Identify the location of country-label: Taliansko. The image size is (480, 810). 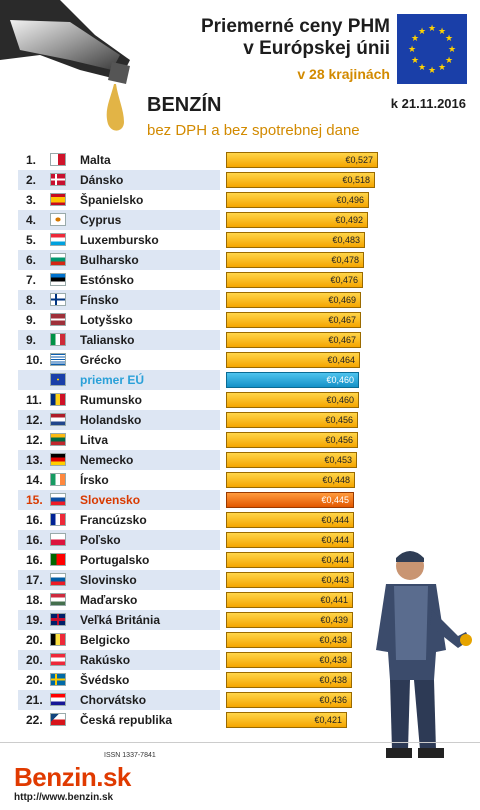
(107, 340).